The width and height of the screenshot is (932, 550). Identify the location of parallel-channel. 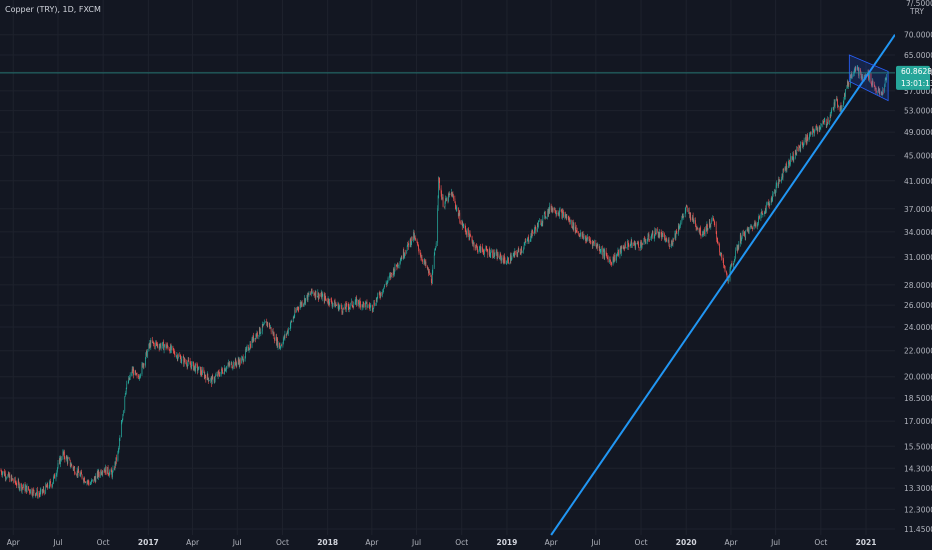
(868, 78).